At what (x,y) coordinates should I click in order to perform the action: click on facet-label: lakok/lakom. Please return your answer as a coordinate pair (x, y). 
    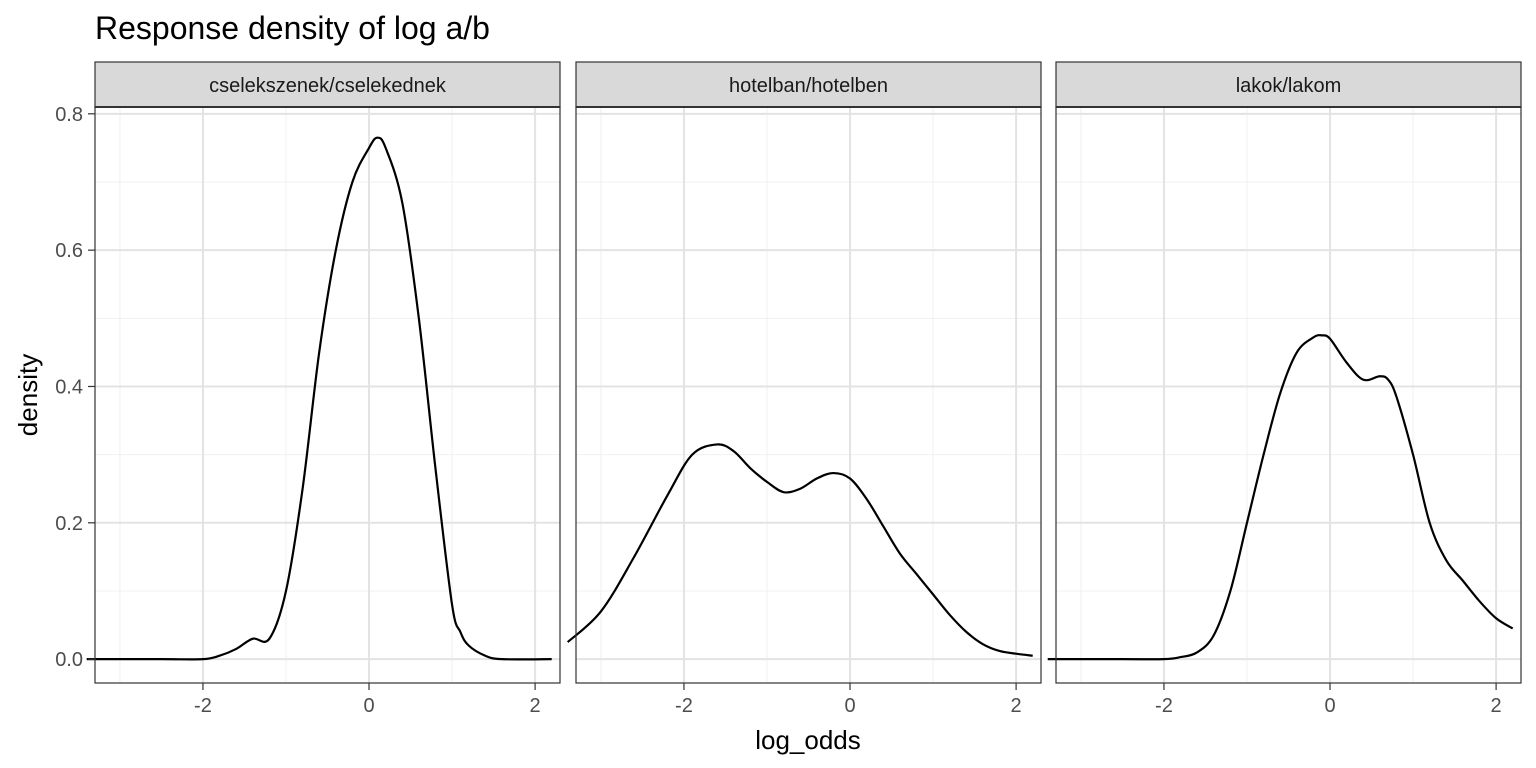
    Looking at the image, I should click on (1289, 86).